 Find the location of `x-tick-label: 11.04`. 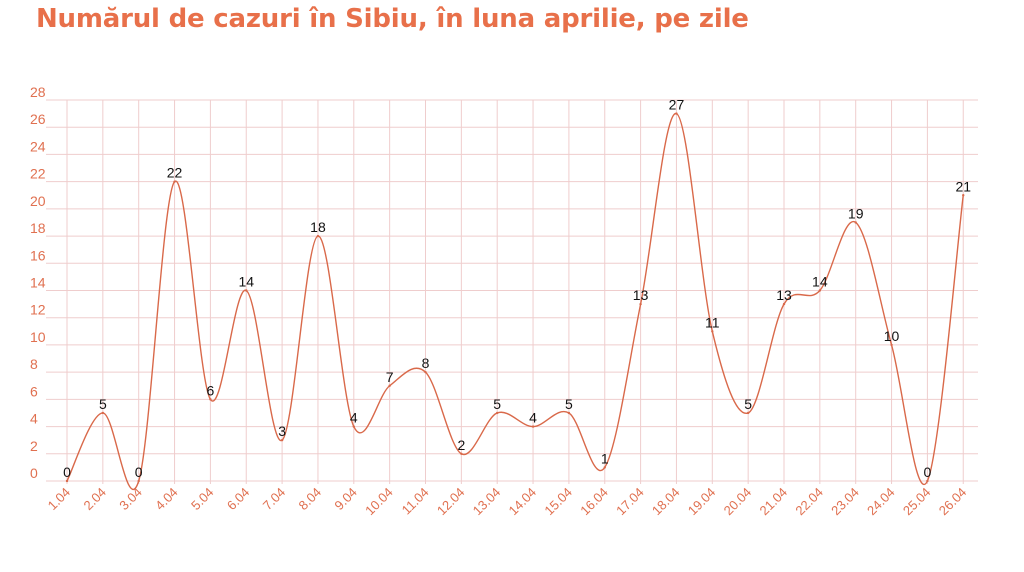

x-tick-label: 11.04 is located at coordinates (415, 501).